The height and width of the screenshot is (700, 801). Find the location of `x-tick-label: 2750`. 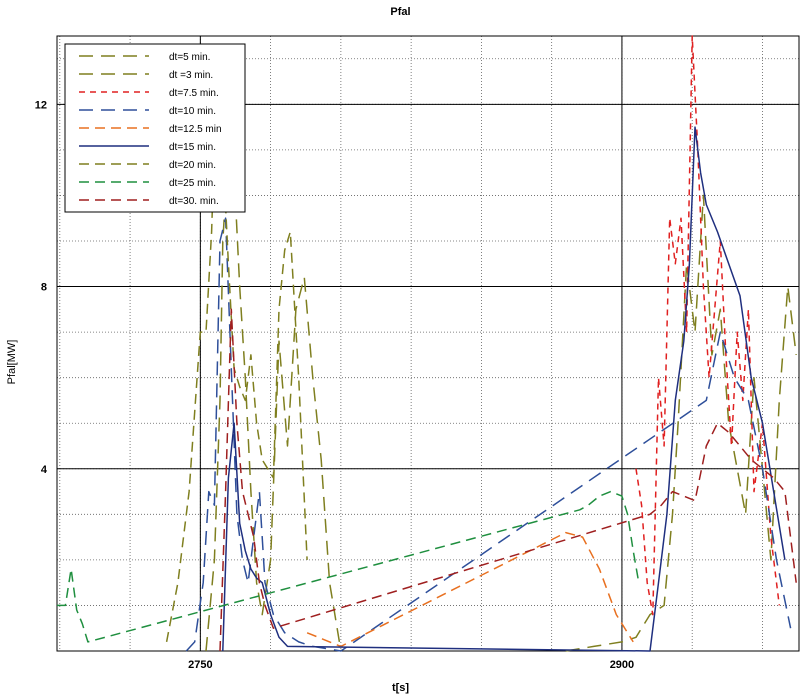

x-tick-label: 2750 is located at coordinates (200, 665).